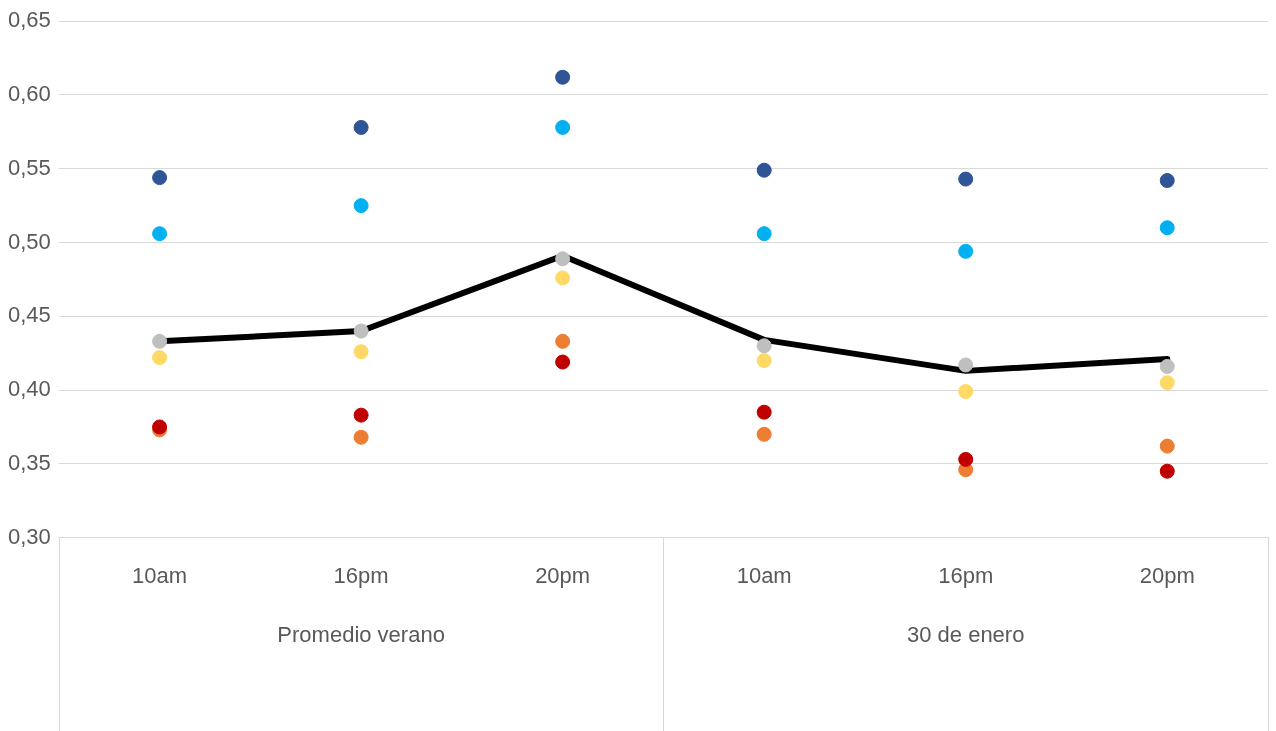  I want to click on y-tick-label: 0,35, so click(29, 462).